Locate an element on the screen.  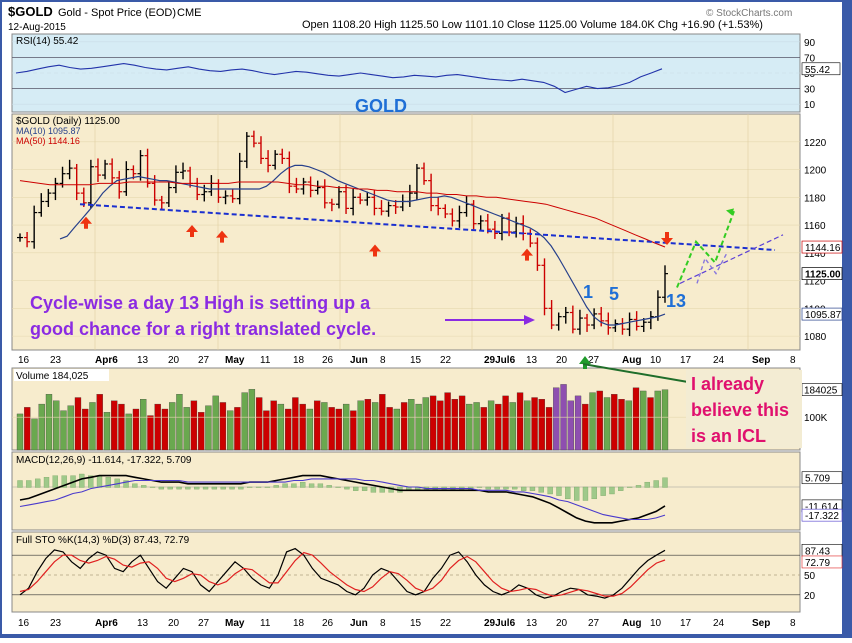
exchange-label: CME is located at coordinates (189, 13).